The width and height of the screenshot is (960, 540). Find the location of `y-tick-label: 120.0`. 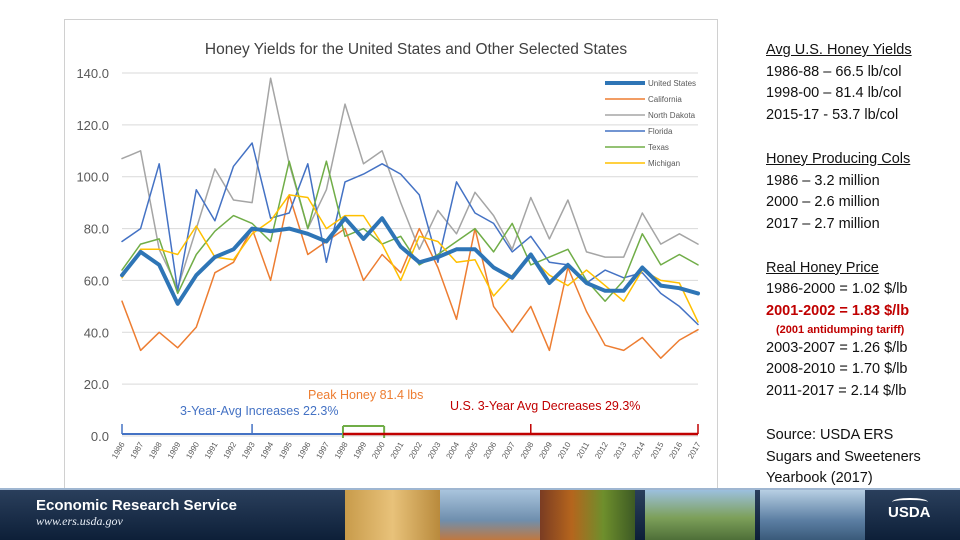

y-tick-label: 120.0 is located at coordinates (92, 125).